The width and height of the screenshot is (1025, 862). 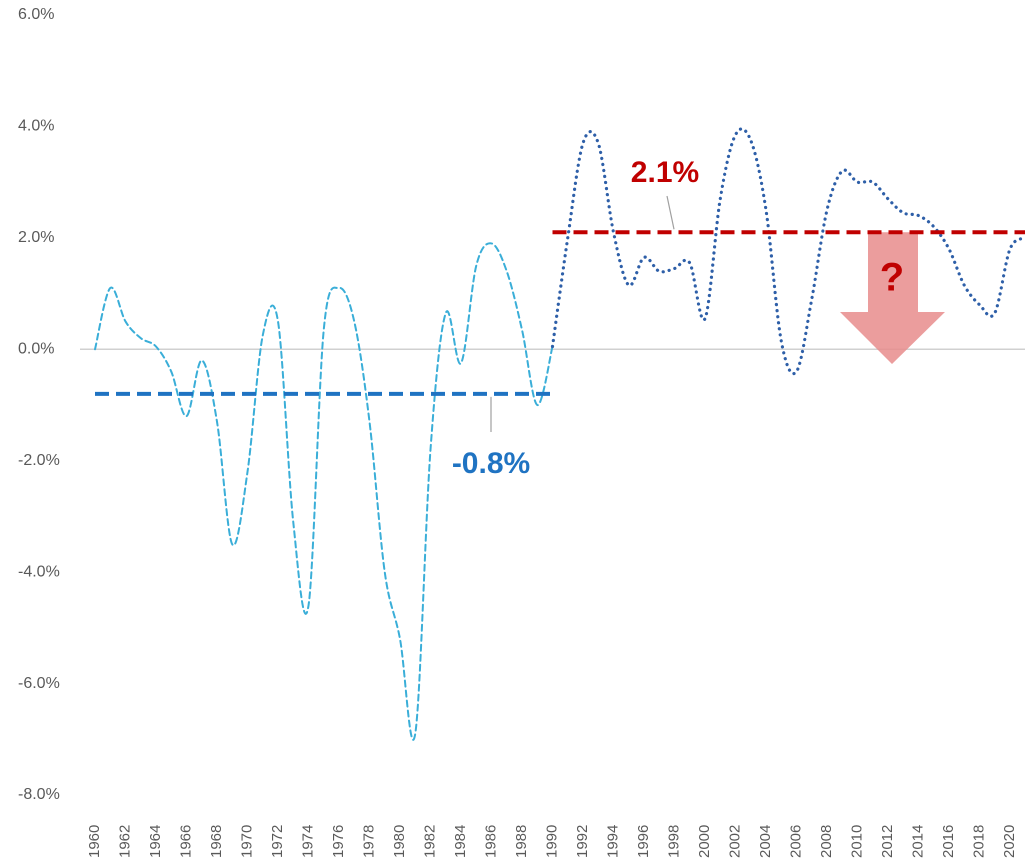 I want to click on x-tick-label: 2012, so click(x=887, y=841).